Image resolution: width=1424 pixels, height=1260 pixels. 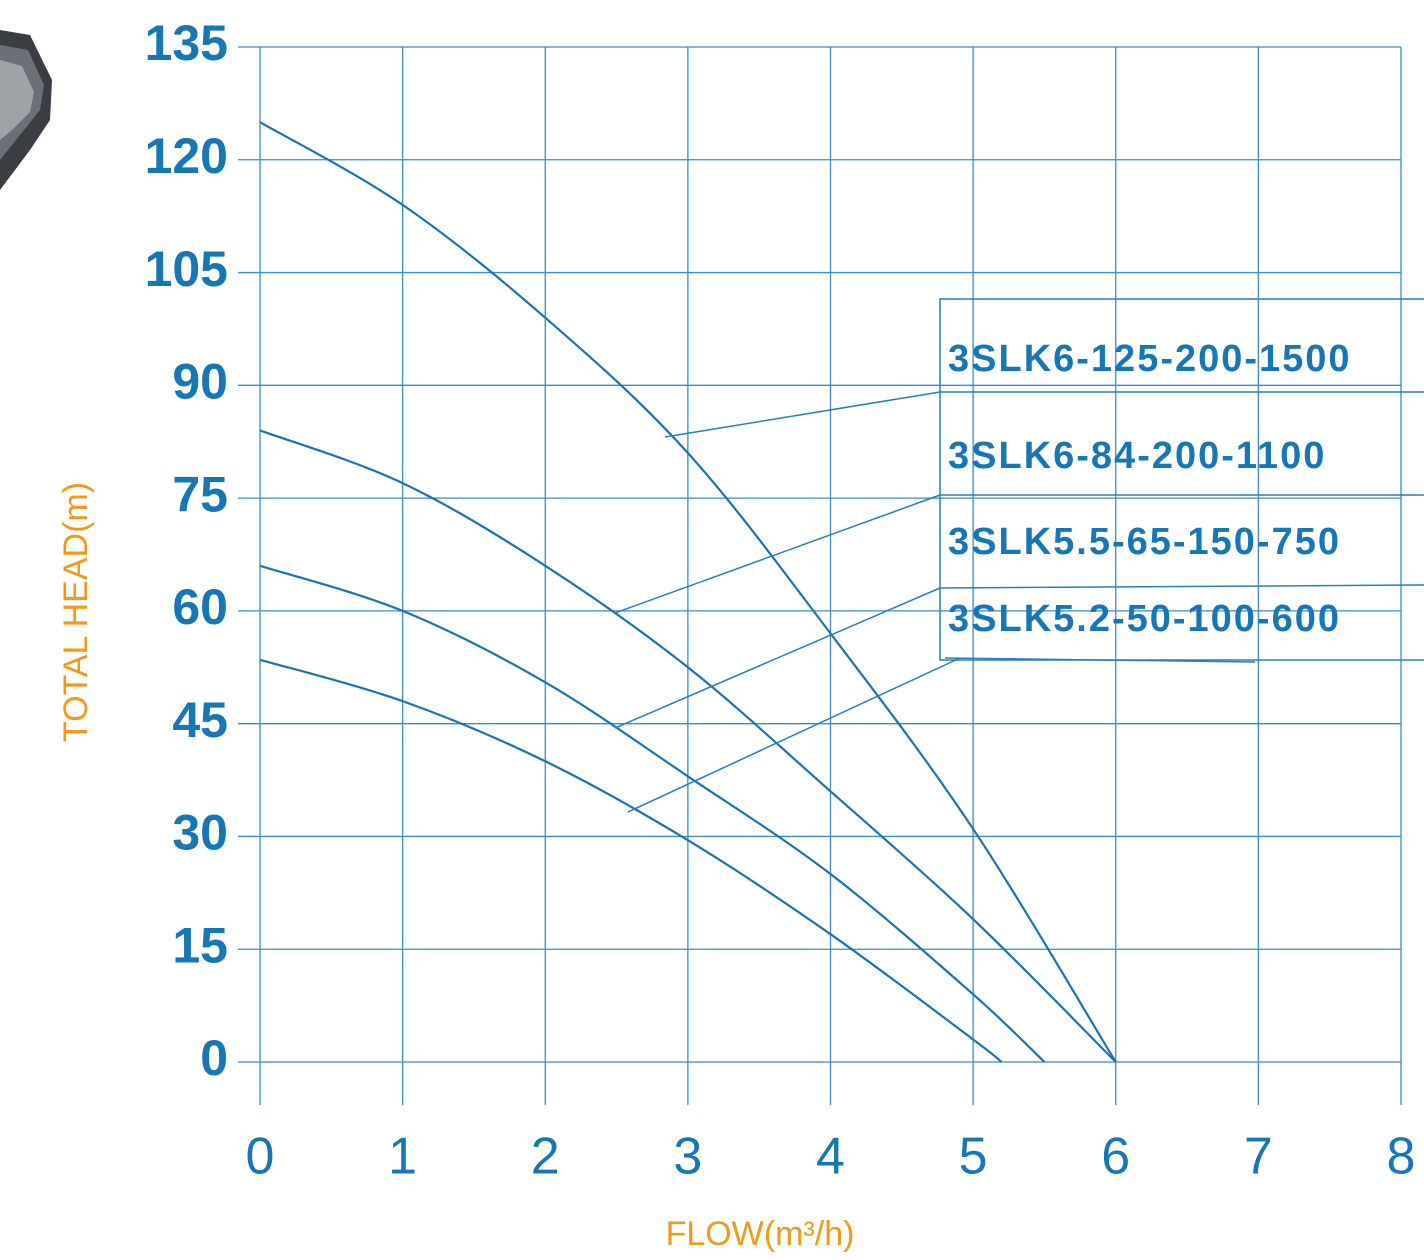 What do you see at coordinates (1401, 1157) in the screenshot?
I see `x-tick-label: 8` at bounding box center [1401, 1157].